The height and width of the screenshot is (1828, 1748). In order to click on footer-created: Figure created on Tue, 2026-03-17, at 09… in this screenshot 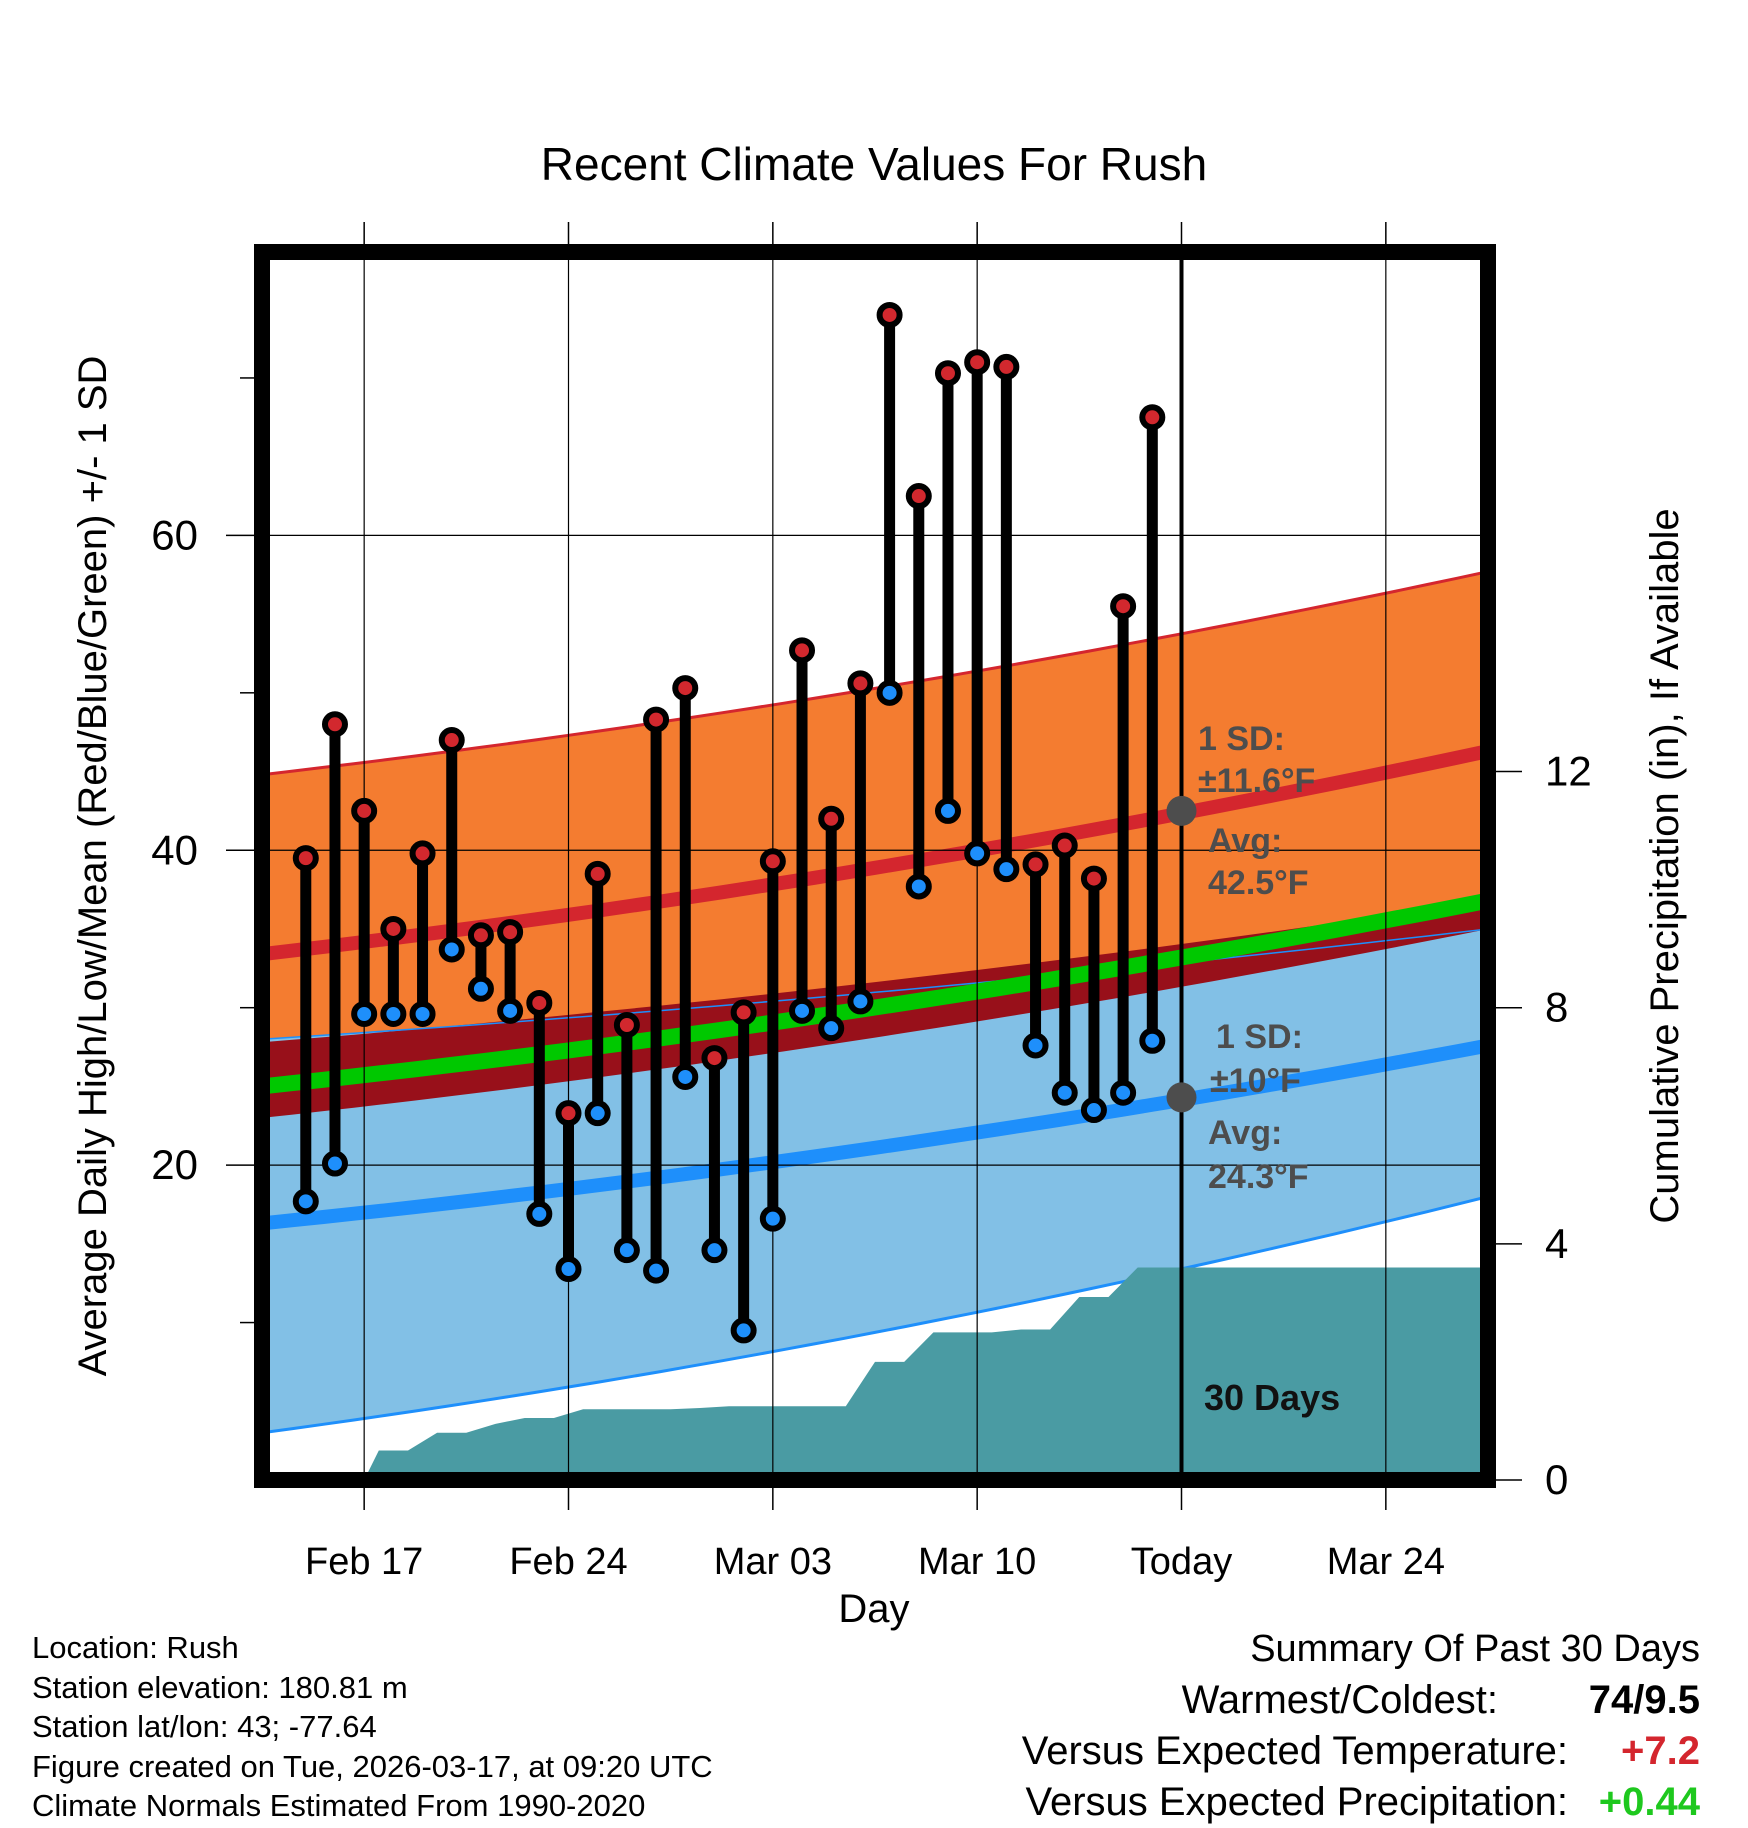, I will do `click(372, 1766)`.